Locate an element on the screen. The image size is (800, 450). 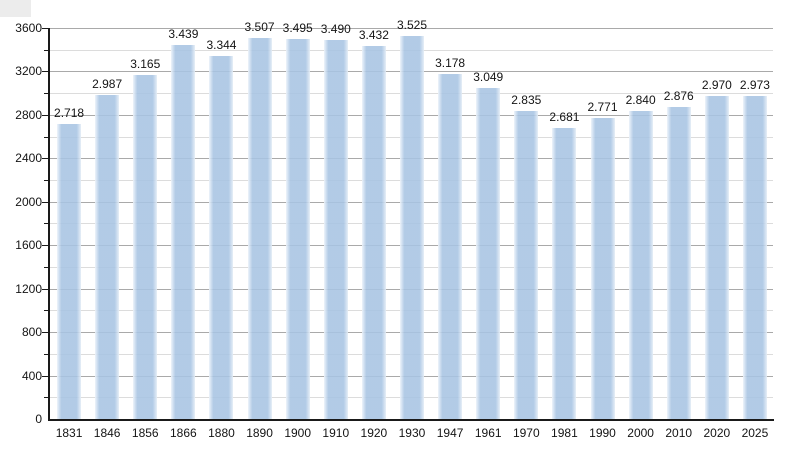
bar-slot: 2.835 is located at coordinates (526, 223).